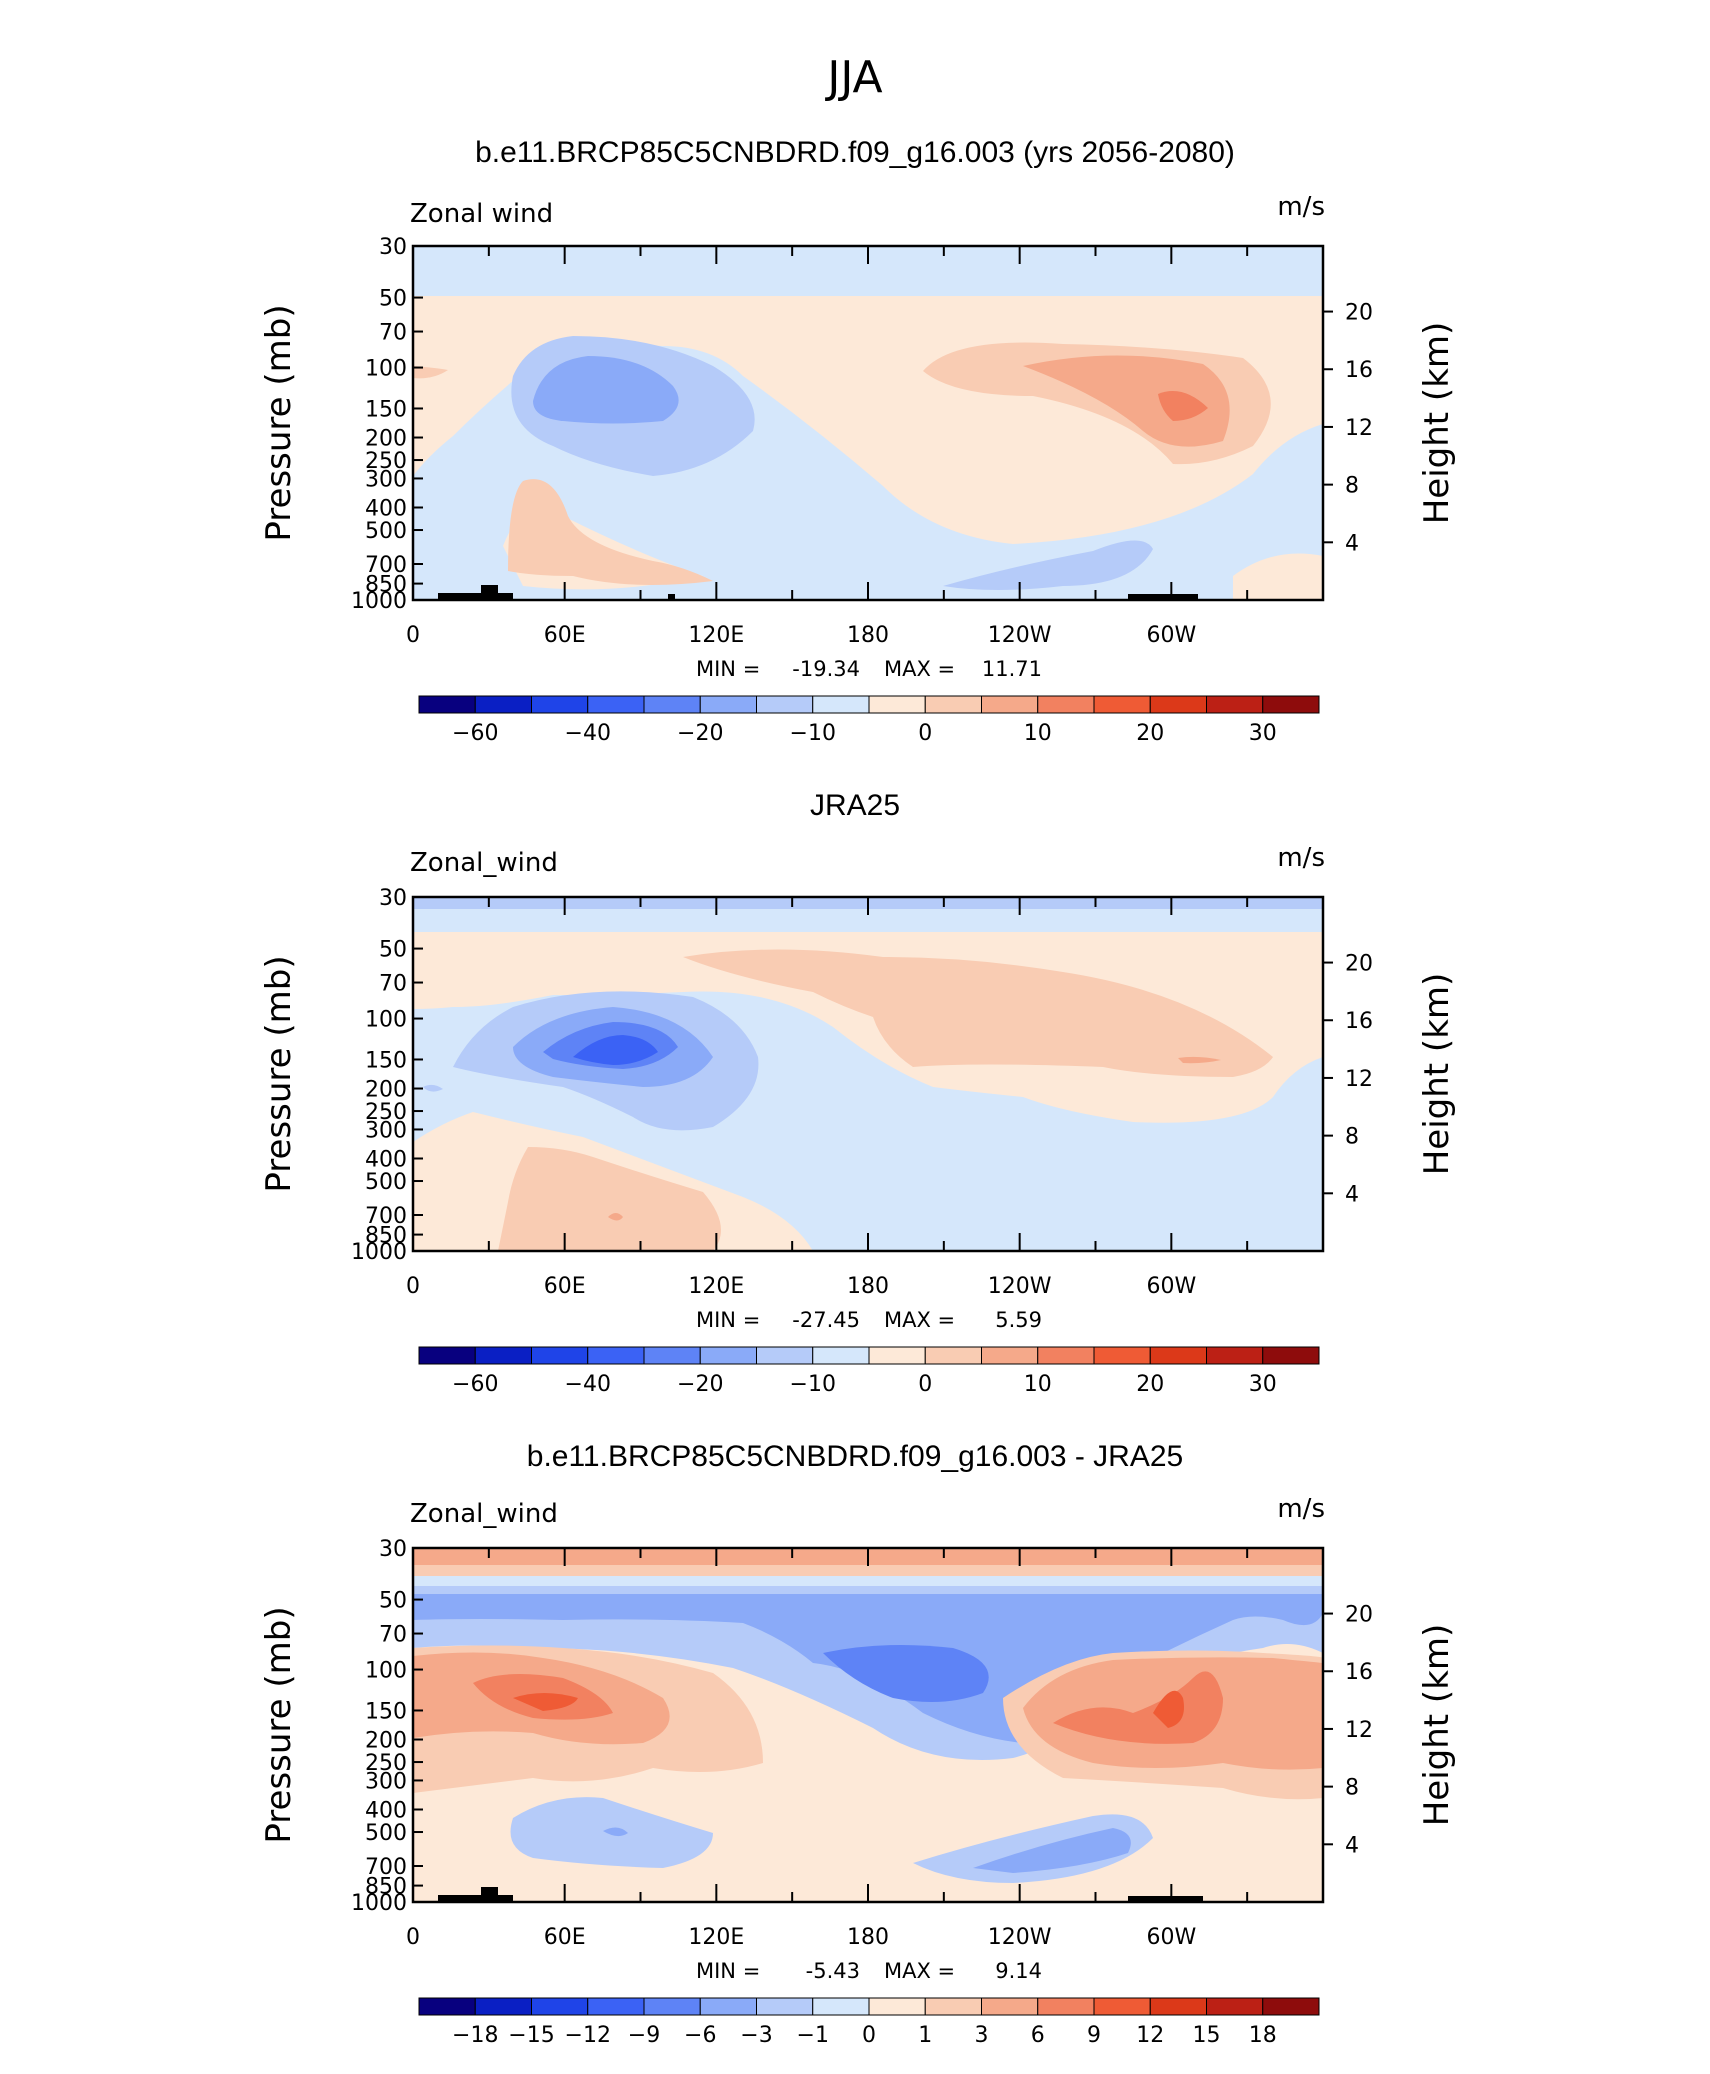 The image size is (1710, 2074). I want to click on contour-band-1to3, so click(868, 1570).